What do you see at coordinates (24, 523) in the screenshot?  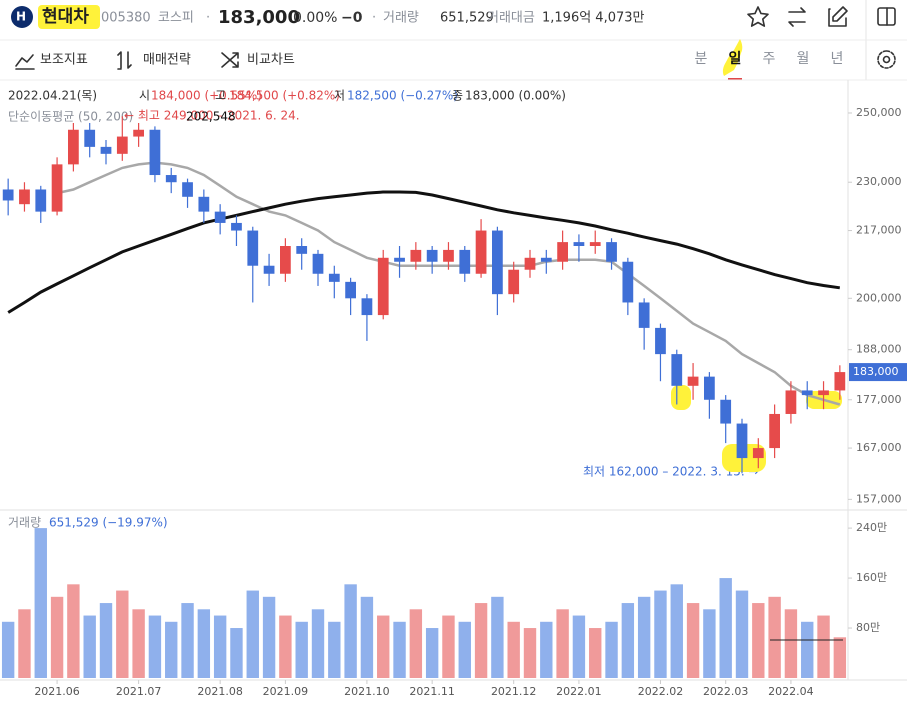 I see `volume-title: 거래량` at bounding box center [24, 523].